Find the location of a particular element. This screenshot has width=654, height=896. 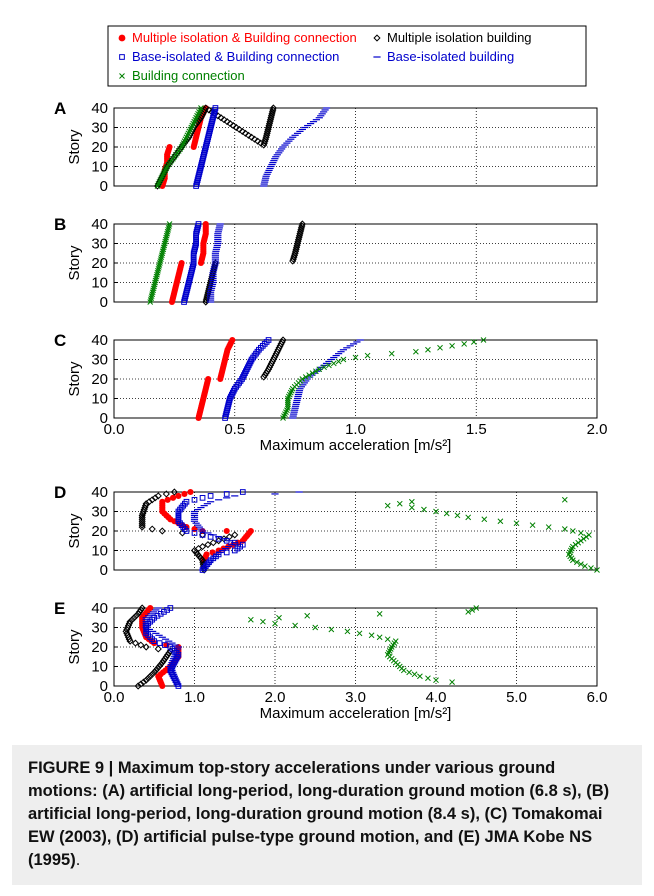

y-tick-label: 30 is located at coordinates (99, 512).